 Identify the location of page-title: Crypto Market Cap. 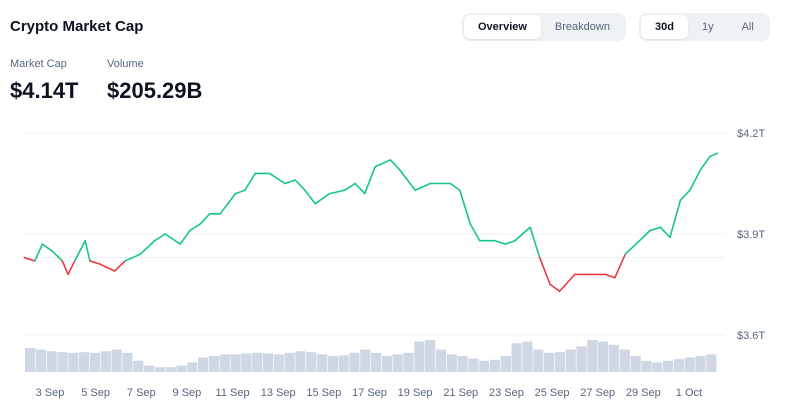
(77, 26).